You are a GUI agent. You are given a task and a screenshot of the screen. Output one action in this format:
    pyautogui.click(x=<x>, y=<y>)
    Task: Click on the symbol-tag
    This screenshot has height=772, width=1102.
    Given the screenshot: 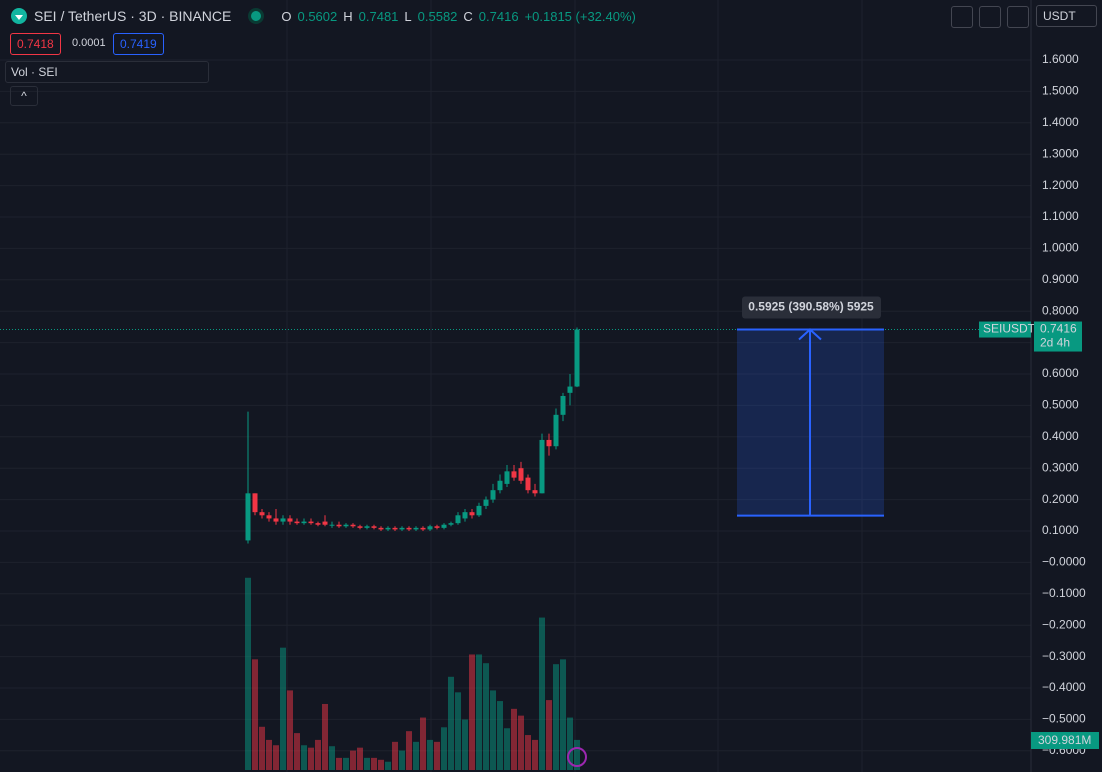 What is the action you would take?
    pyautogui.click(x=1005, y=329)
    